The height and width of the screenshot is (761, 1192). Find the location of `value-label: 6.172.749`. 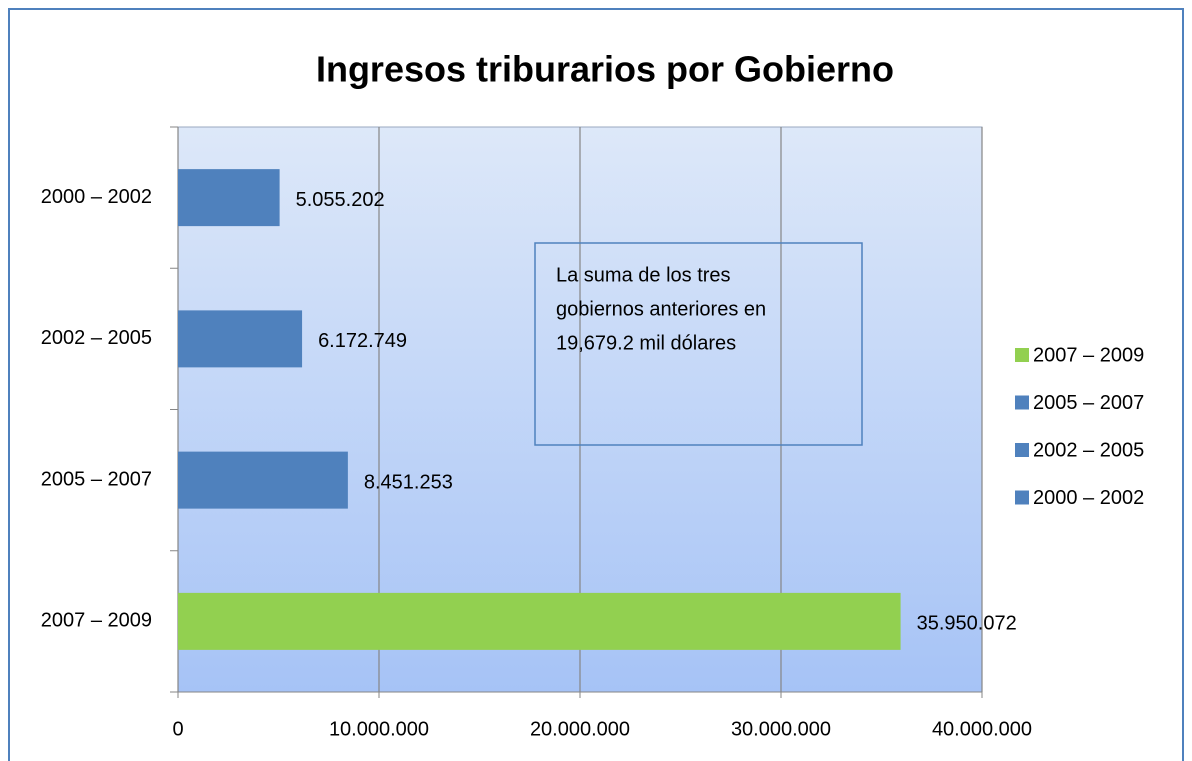

value-label: 6.172.749 is located at coordinates (362, 341).